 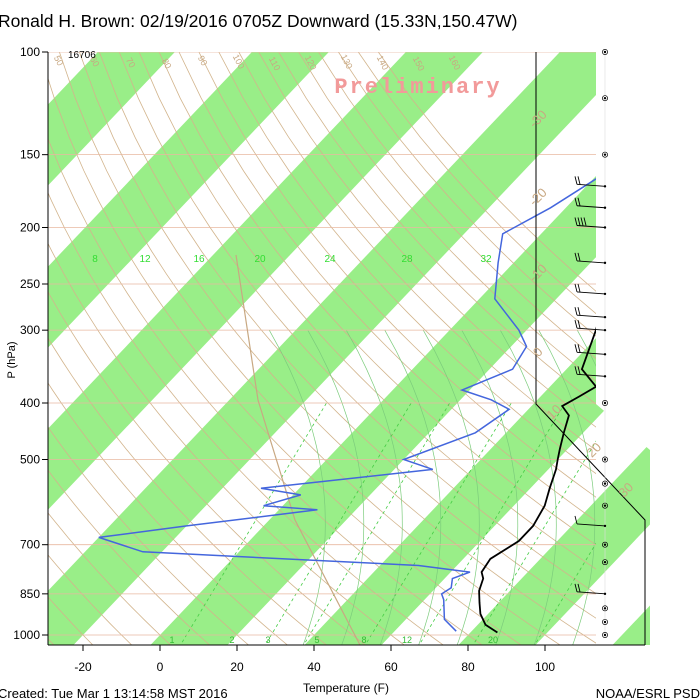 What do you see at coordinates (30, 594) in the screenshot?
I see `y-tick-label: 850` at bounding box center [30, 594].